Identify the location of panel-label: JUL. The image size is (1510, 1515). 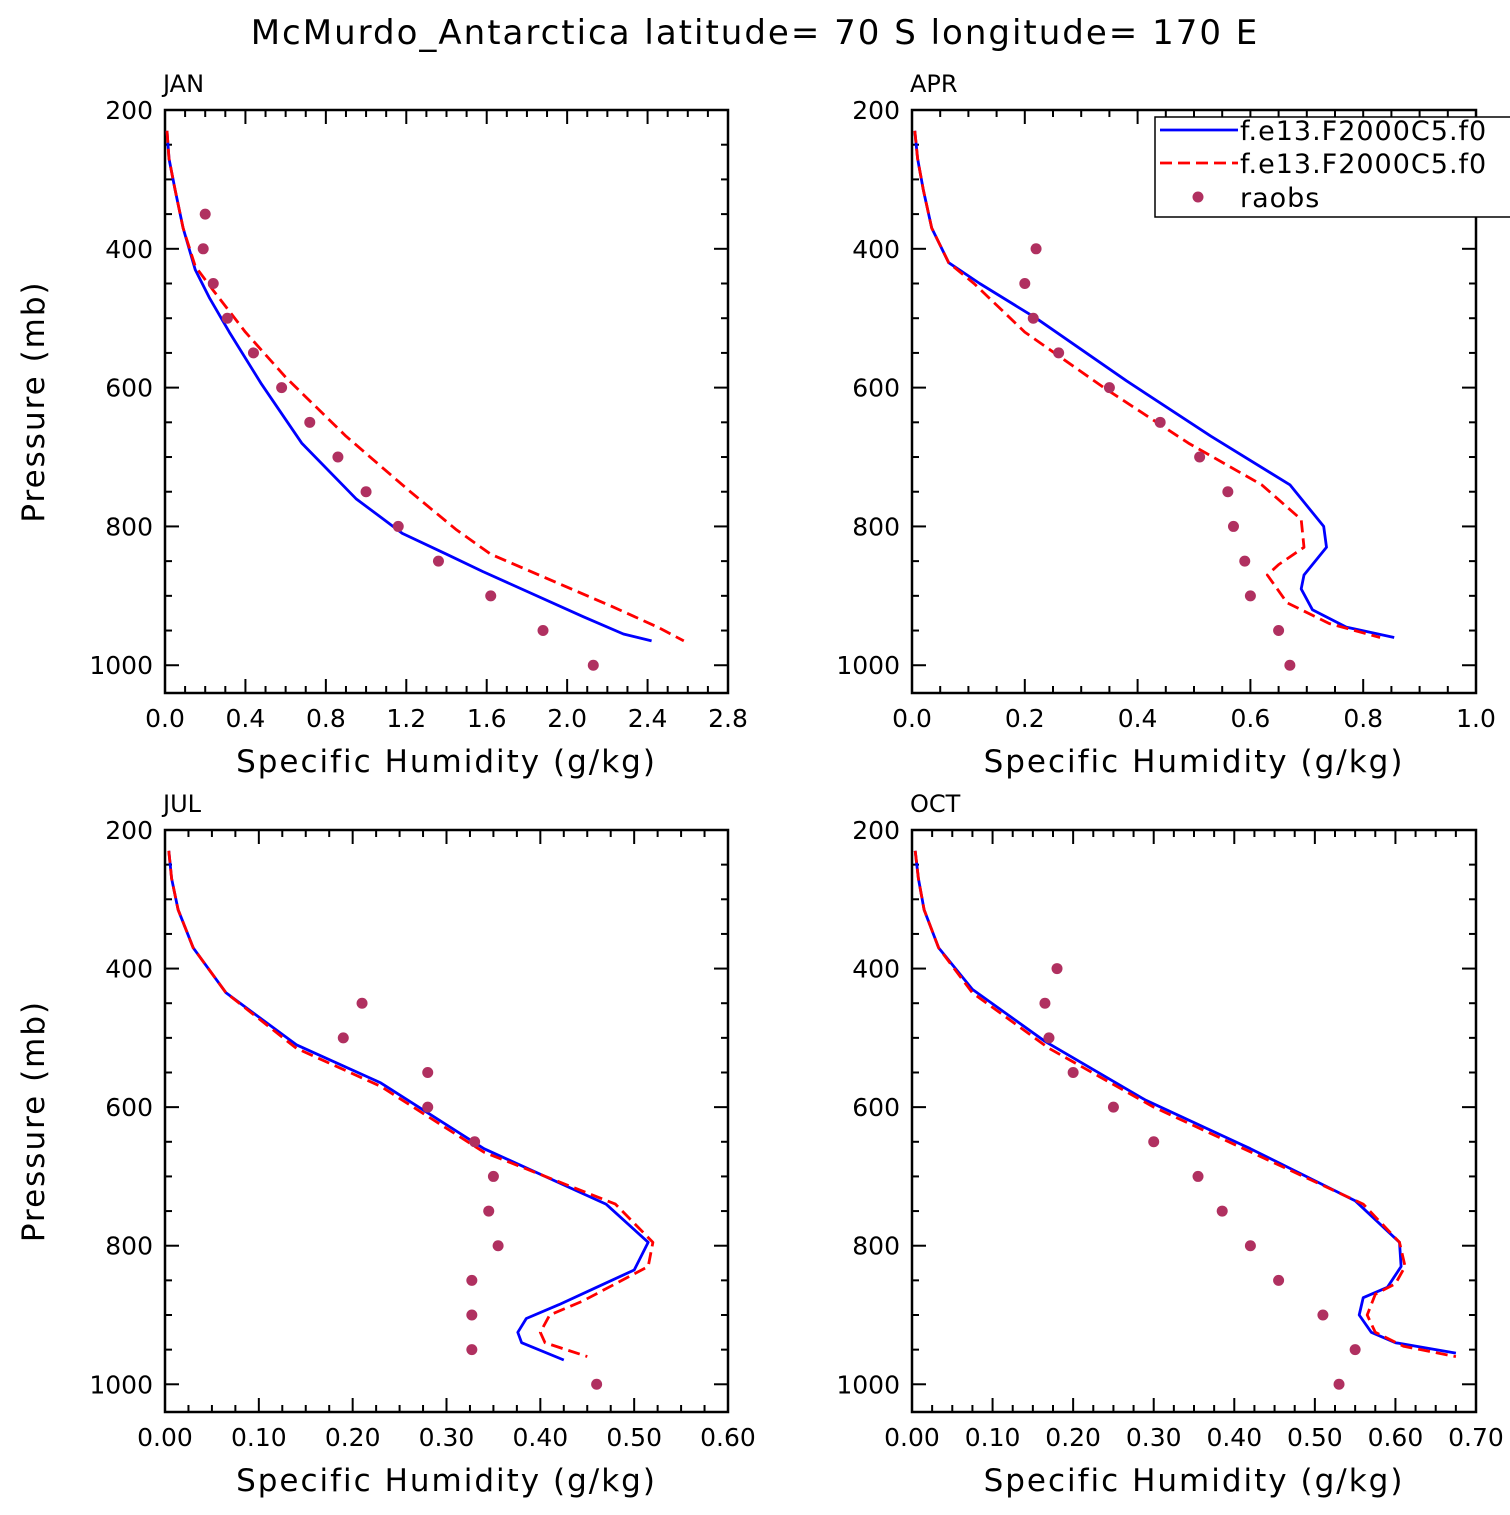
(181, 804).